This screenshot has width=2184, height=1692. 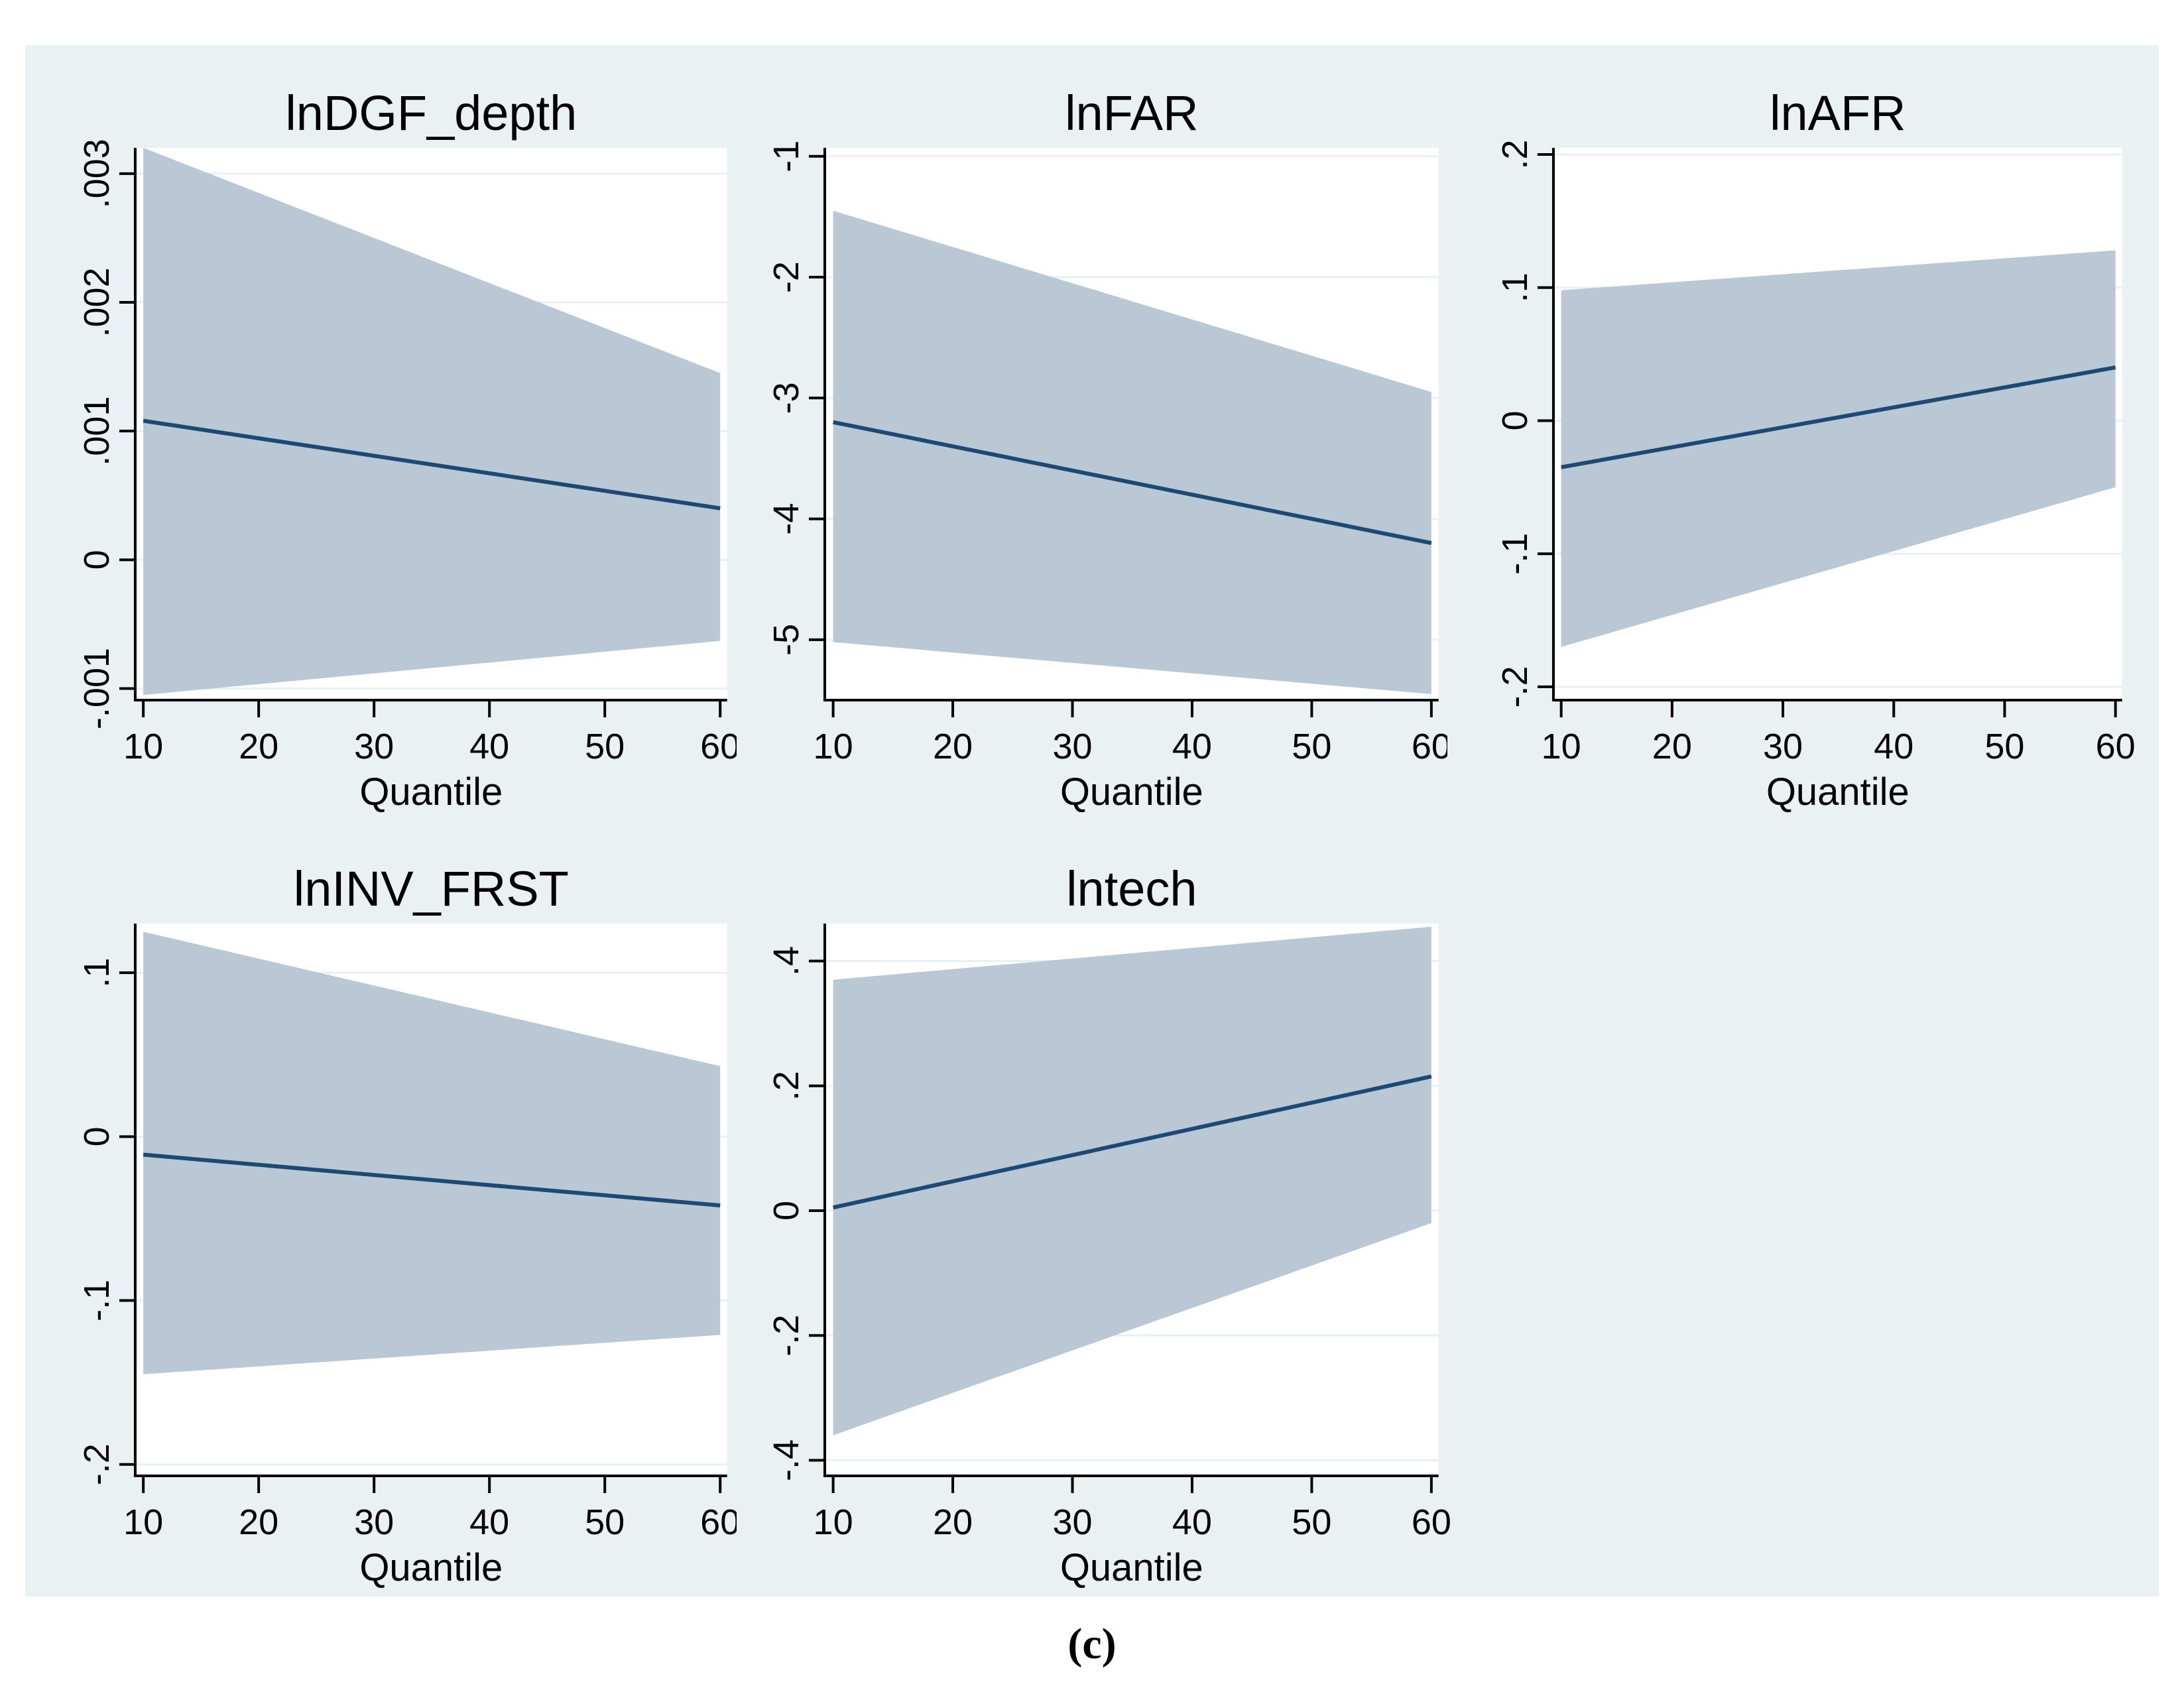 I want to click on y-tick-label: -5, so click(x=786, y=640).